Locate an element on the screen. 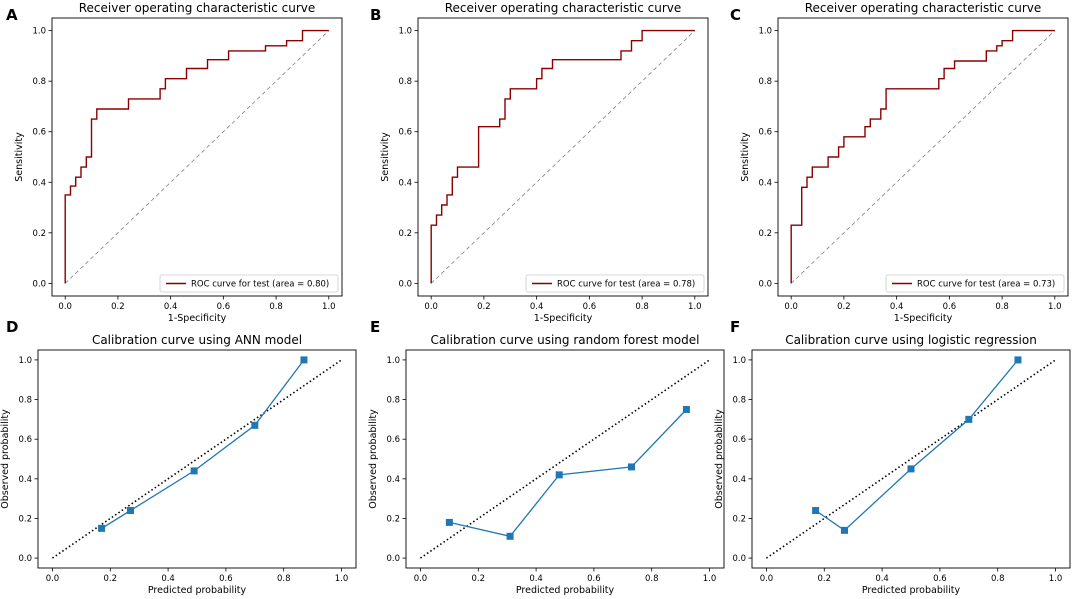 This screenshot has height=599, width=1084. panel-letter: C is located at coordinates (735, 15).